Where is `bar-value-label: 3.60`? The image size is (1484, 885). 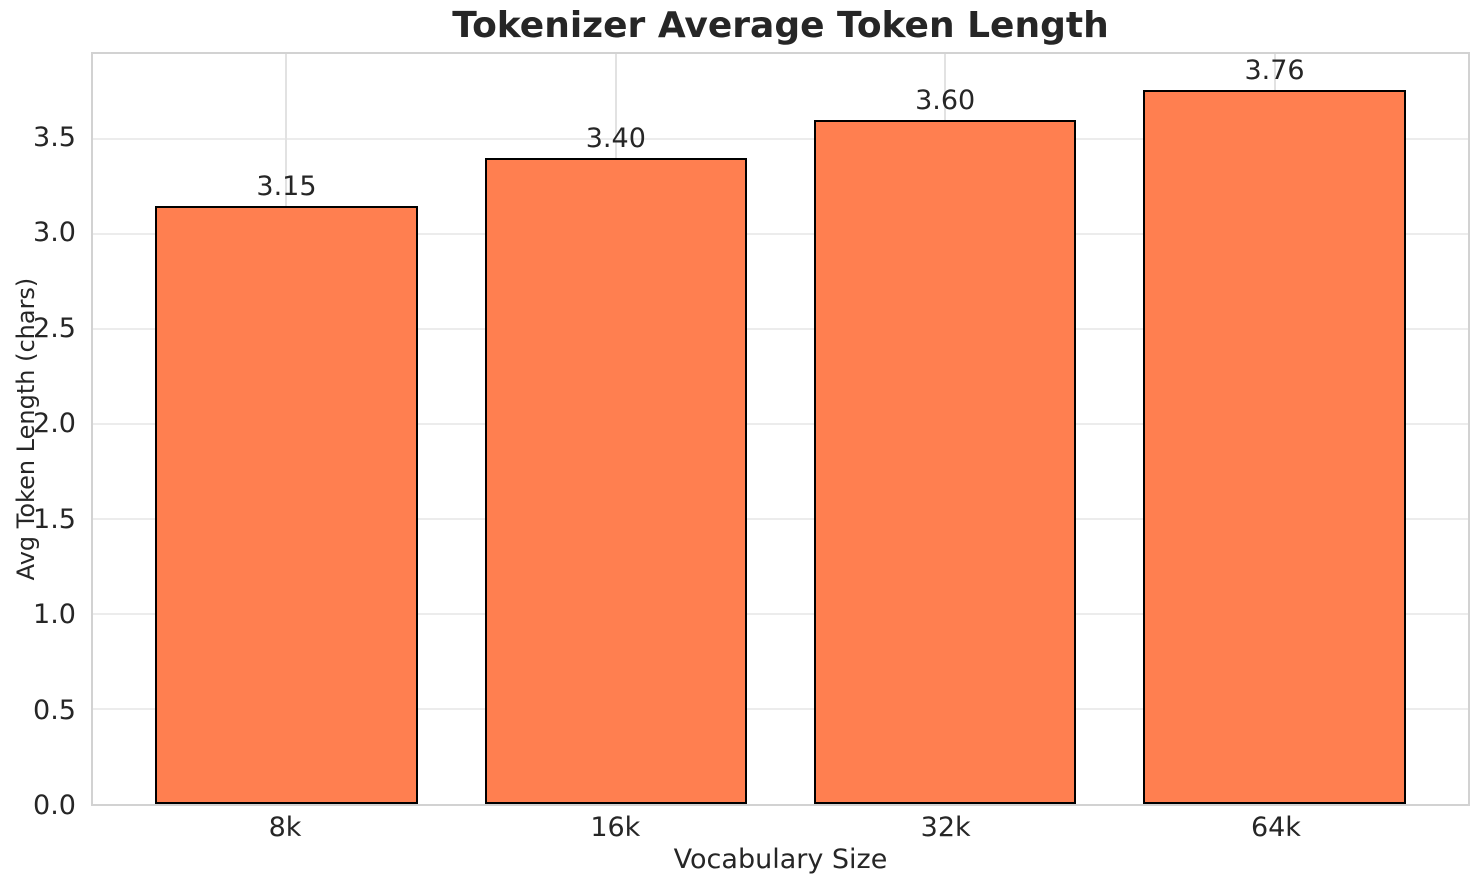
bar-value-label: 3.60 is located at coordinates (945, 101).